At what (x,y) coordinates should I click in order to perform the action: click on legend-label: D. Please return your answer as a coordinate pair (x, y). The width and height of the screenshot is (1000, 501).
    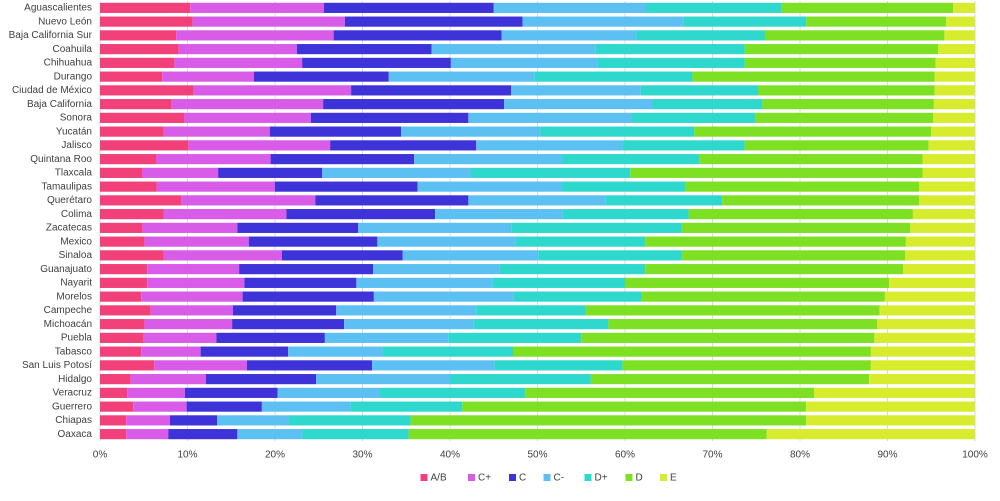
    Looking at the image, I should click on (639, 478).